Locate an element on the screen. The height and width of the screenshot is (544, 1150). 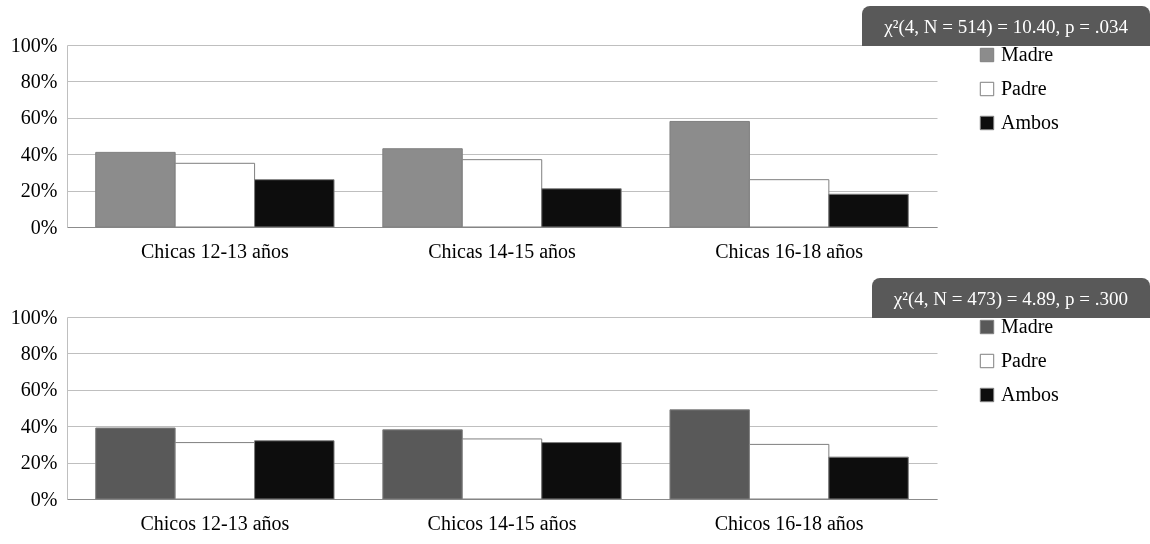
x-tick-label: Chicos 16-18 años is located at coordinates (789, 522).